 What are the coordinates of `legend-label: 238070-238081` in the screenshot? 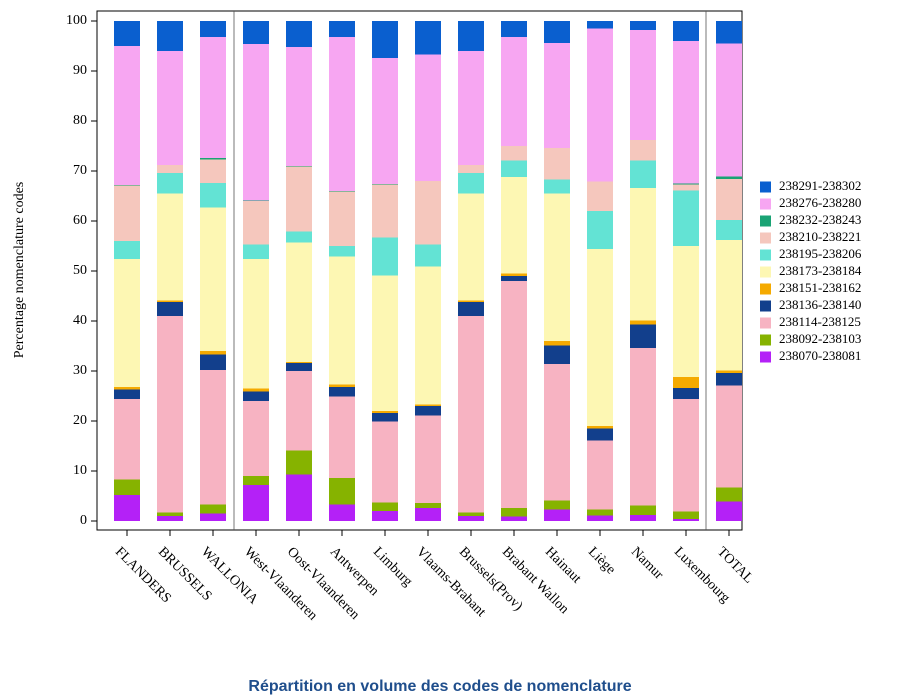 It's located at (820, 355).